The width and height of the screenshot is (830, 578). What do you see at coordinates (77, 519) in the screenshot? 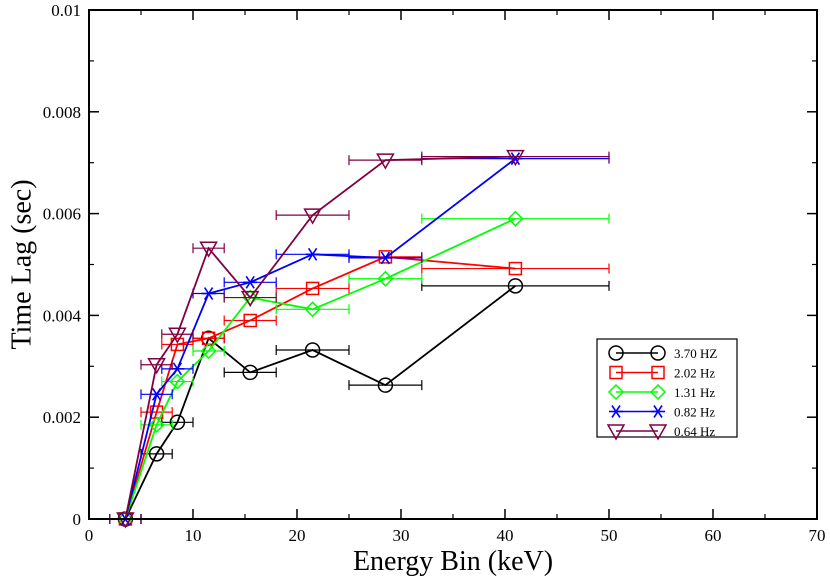
I see `y-tick-label: 0` at bounding box center [77, 519].